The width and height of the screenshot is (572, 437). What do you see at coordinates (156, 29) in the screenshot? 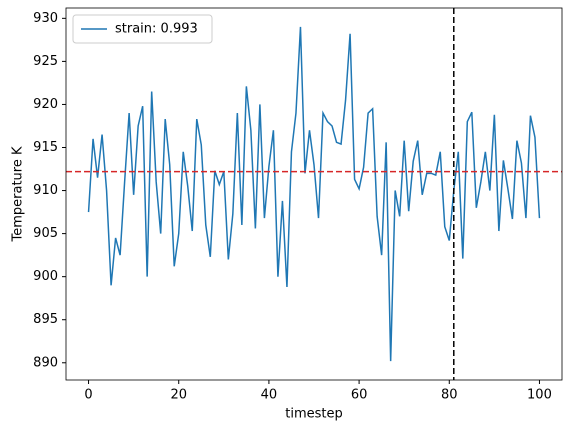
I see `legend-label: strain: 0.993` at bounding box center [156, 29].